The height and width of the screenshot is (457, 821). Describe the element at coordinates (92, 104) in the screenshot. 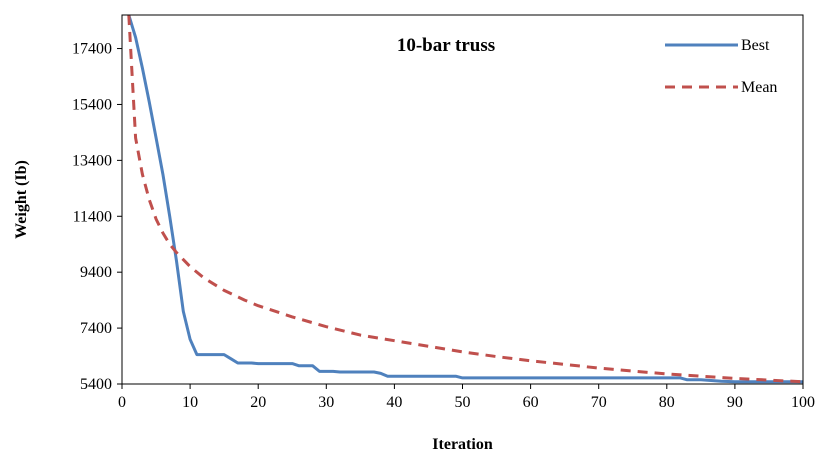

I see `y-tick-label: 15400` at that location.